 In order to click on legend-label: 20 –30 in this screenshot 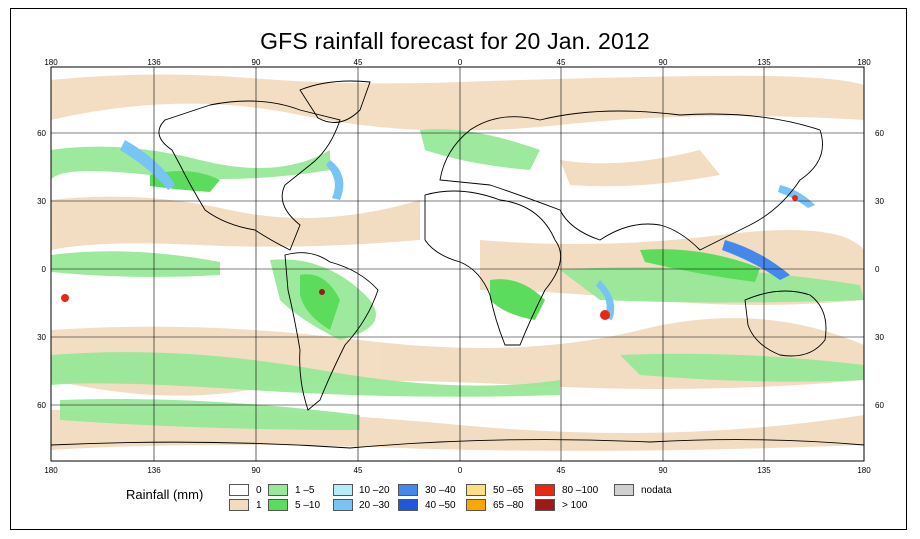, I will do `click(374, 505)`.